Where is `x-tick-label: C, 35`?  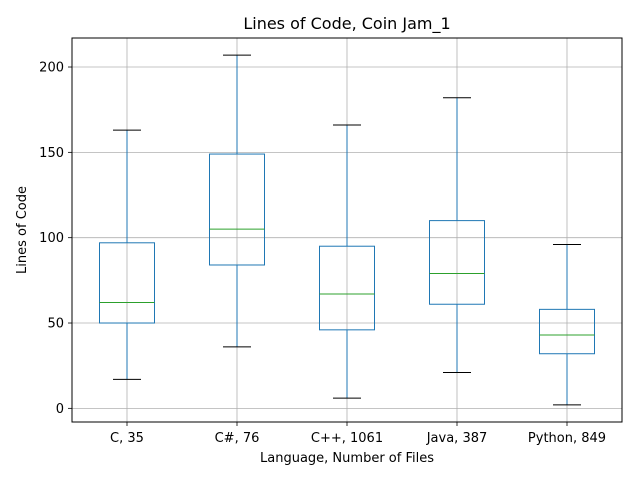 x-tick-label: C, 35 is located at coordinates (127, 438).